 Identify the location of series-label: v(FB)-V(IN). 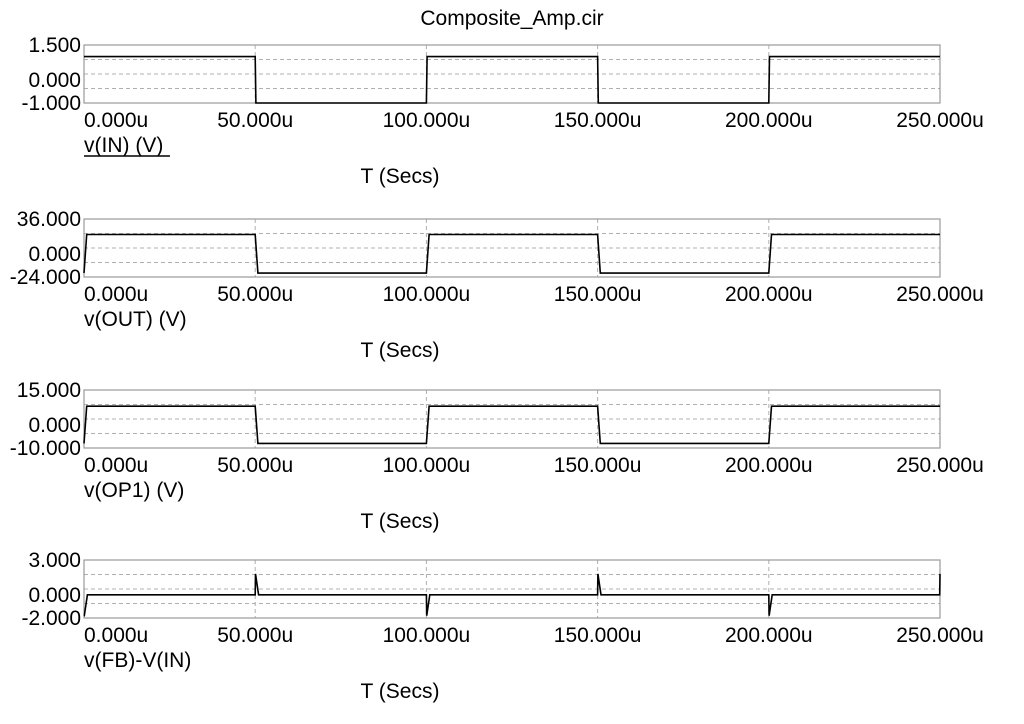
(137, 660).